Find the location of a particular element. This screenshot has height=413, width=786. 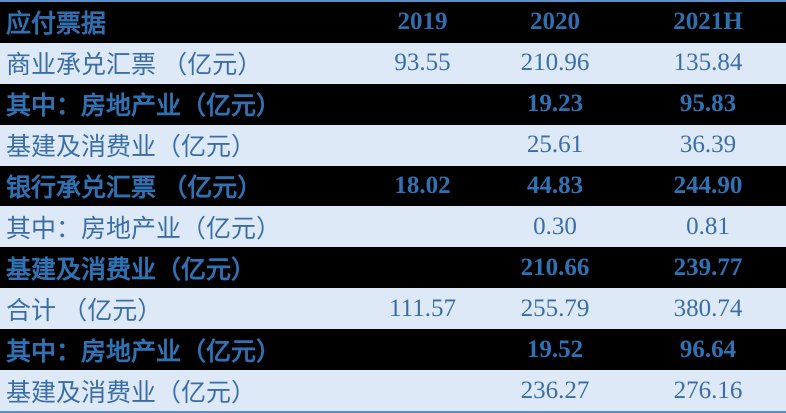

row-value: 135.84 is located at coordinates (708, 63).